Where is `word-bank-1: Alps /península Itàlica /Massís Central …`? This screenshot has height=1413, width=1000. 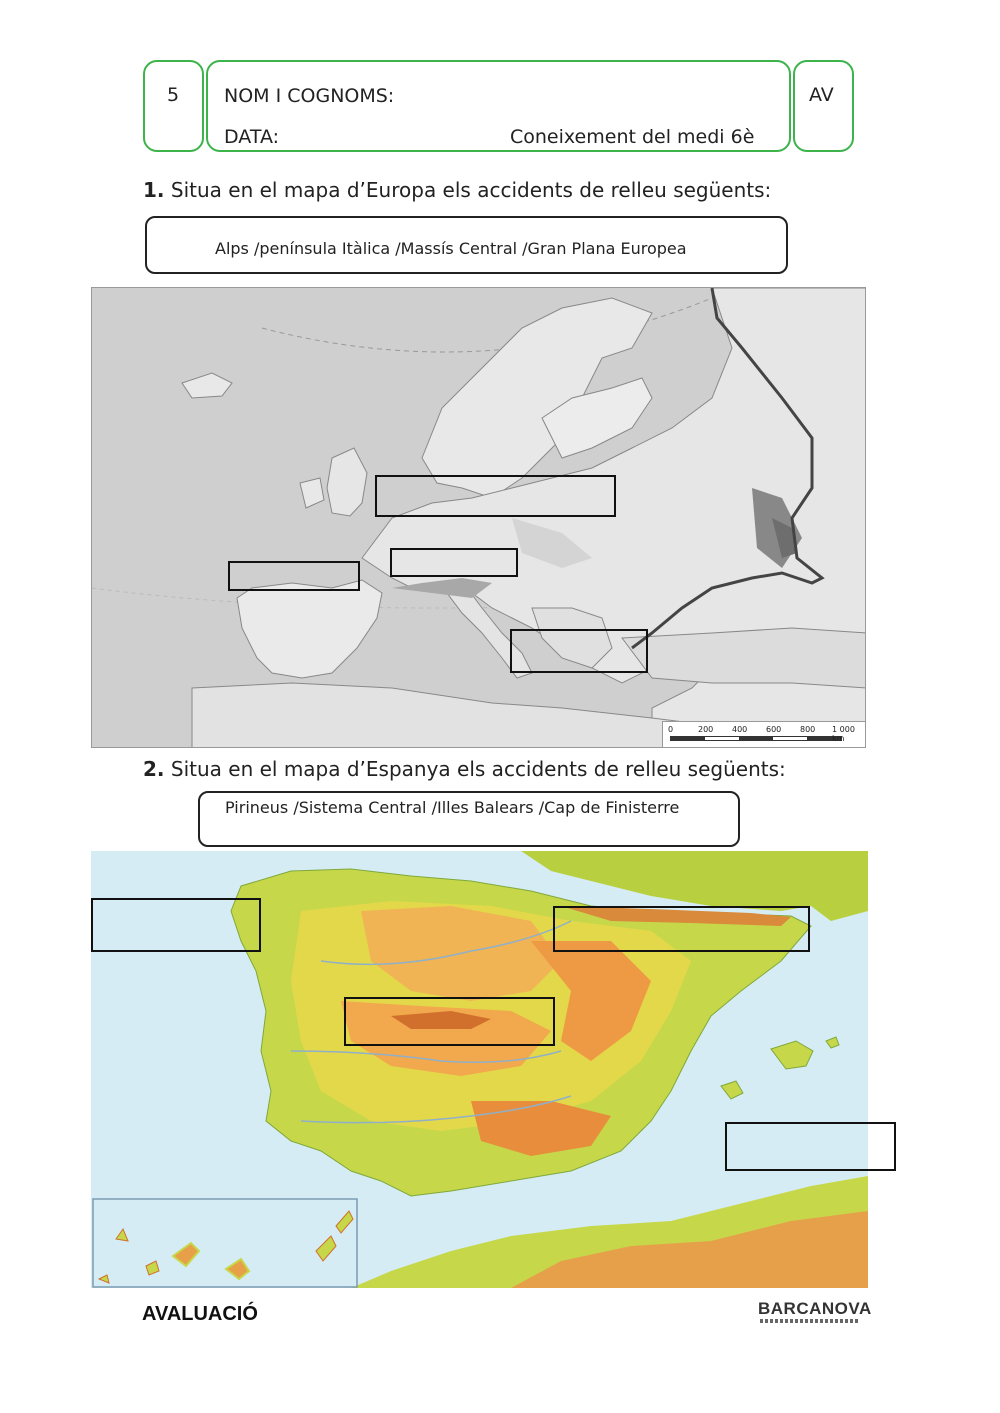 word-bank-1: Alps /península Itàlica /Massís Central … is located at coordinates (466, 245).